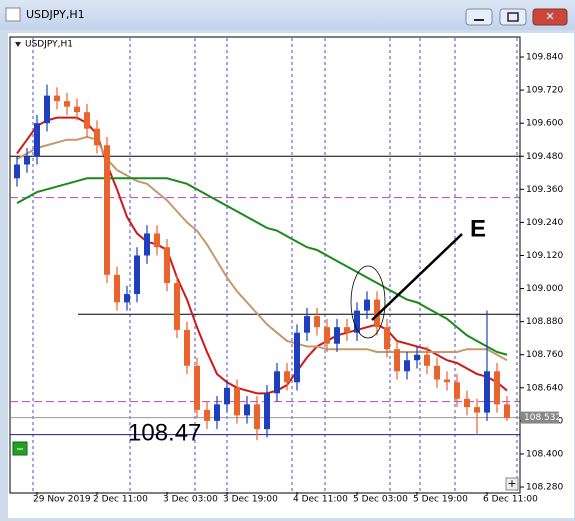 This screenshot has height=521, width=575. I want to click on close-icon: ✕, so click(549, 16).